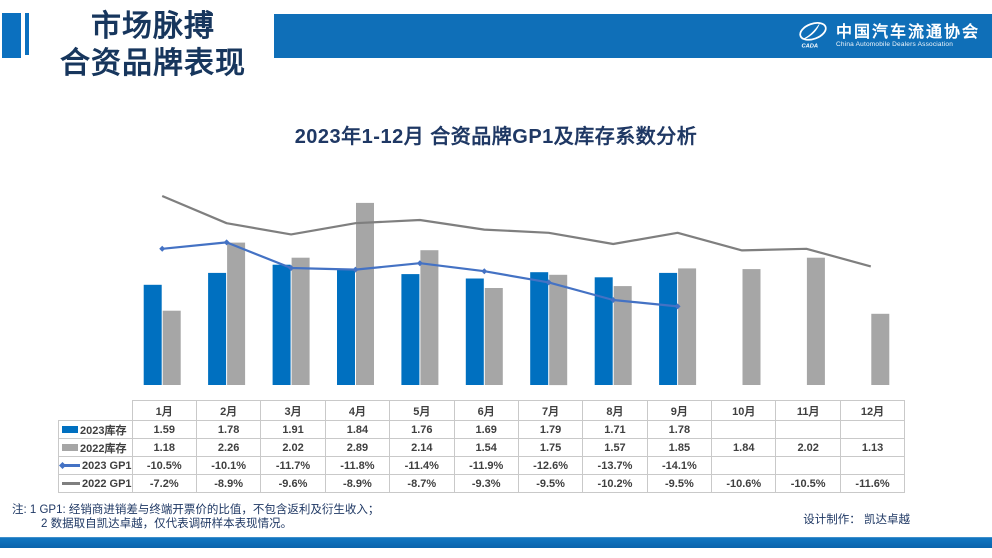 The width and height of the screenshot is (992, 558). Describe the element at coordinates (164, 410) in the screenshot. I see `month-header: 1月` at that location.